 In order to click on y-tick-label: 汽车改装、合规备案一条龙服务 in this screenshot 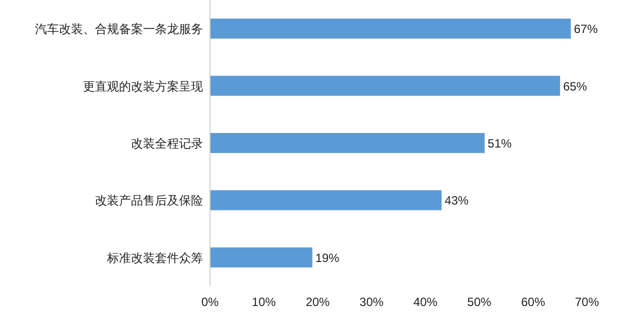, I will do `click(119, 29)`.